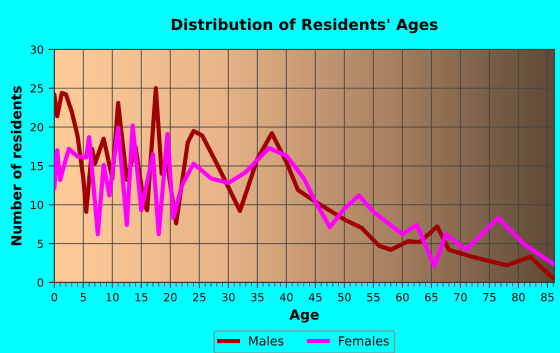 The width and height of the screenshot is (560, 353). What do you see at coordinates (228, 297) in the screenshot?
I see `x-tick-label: 30` at bounding box center [228, 297].